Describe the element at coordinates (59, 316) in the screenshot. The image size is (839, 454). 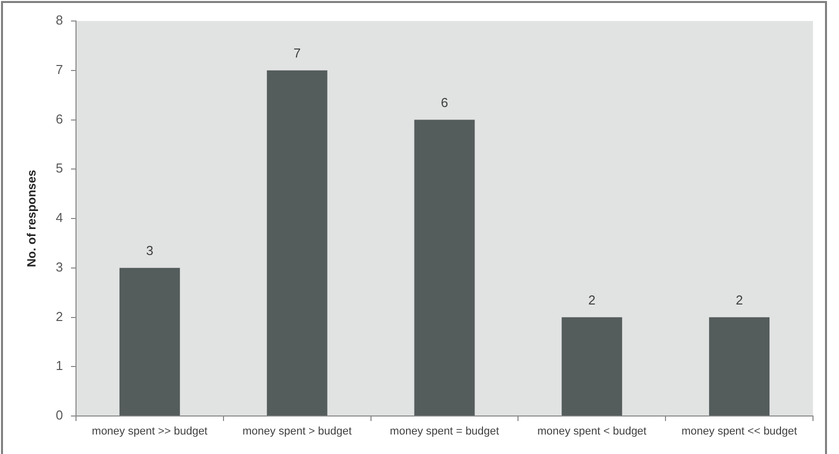
I see `y-tick-label: 2` at that location.